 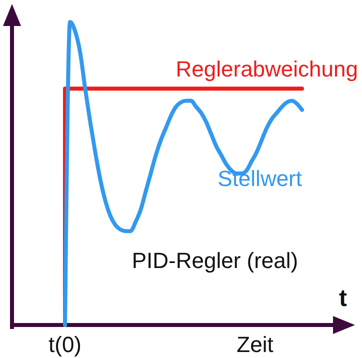 What do you see at coordinates (215, 260) in the screenshot?
I see `text: PID-Regler (real)` at bounding box center [215, 260].